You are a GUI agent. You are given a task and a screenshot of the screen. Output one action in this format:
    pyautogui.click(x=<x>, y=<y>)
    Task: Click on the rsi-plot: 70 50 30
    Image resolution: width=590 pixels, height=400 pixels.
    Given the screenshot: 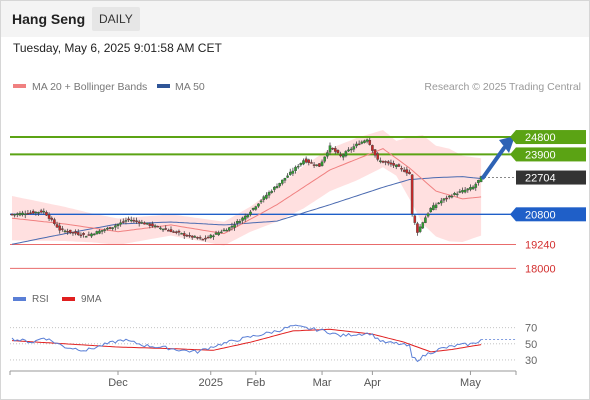 What is the action you would take?
    pyautogui.click(x=273, y=345)
    